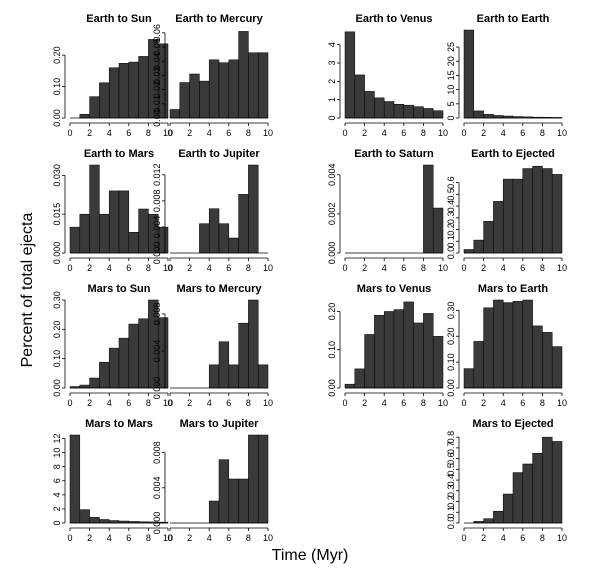 The image size is (600, 571). Describe the element at coordinates (506, 345) in the screenshot. I see `panel-mars-to-earth: Mars to Earth 0 2 4 6 8 10 0.00 0.10 0.20 0.30` at that location.